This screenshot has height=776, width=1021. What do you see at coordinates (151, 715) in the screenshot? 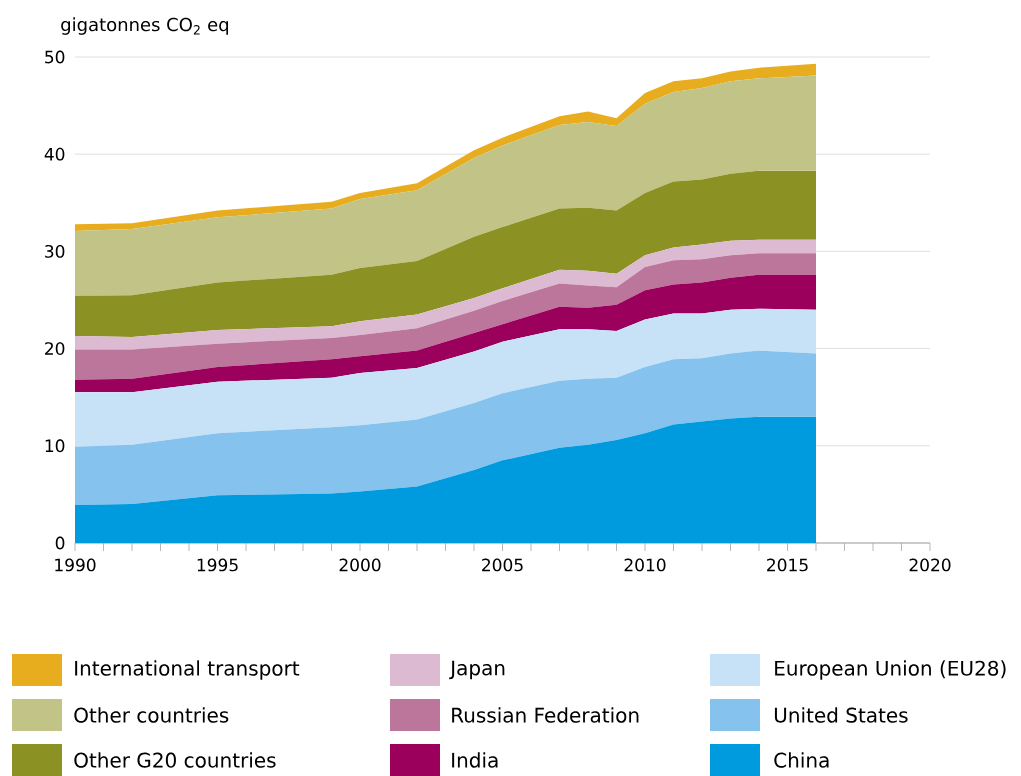
I see `legend-label: Other countries` at bounding box center [151, 715].